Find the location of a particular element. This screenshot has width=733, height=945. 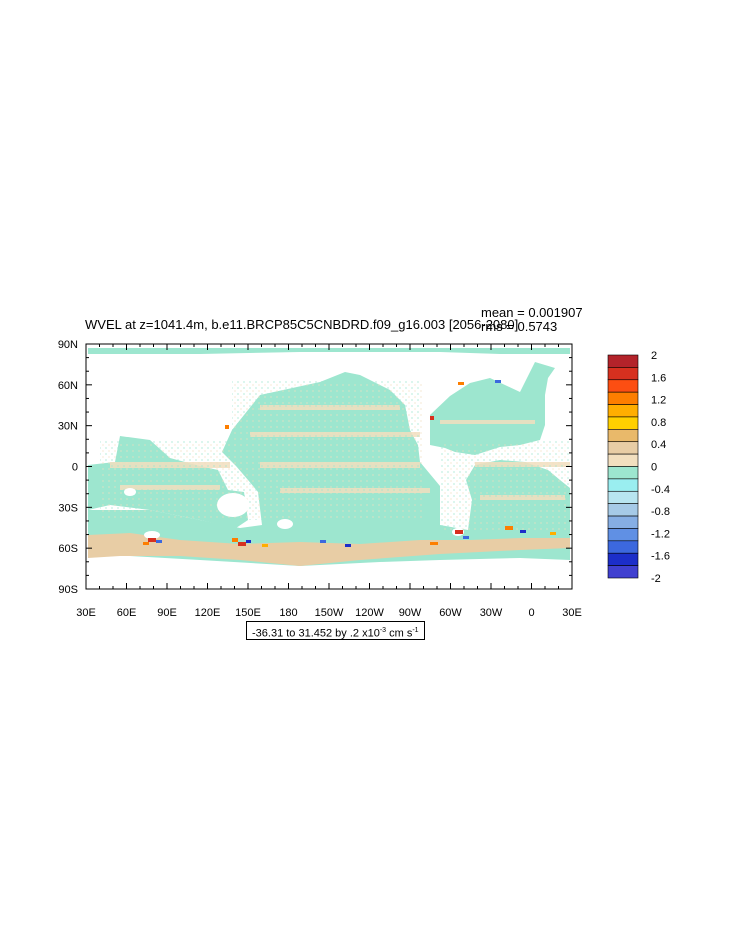

x-tick-label: 60W is located at coordinates (450, 613).